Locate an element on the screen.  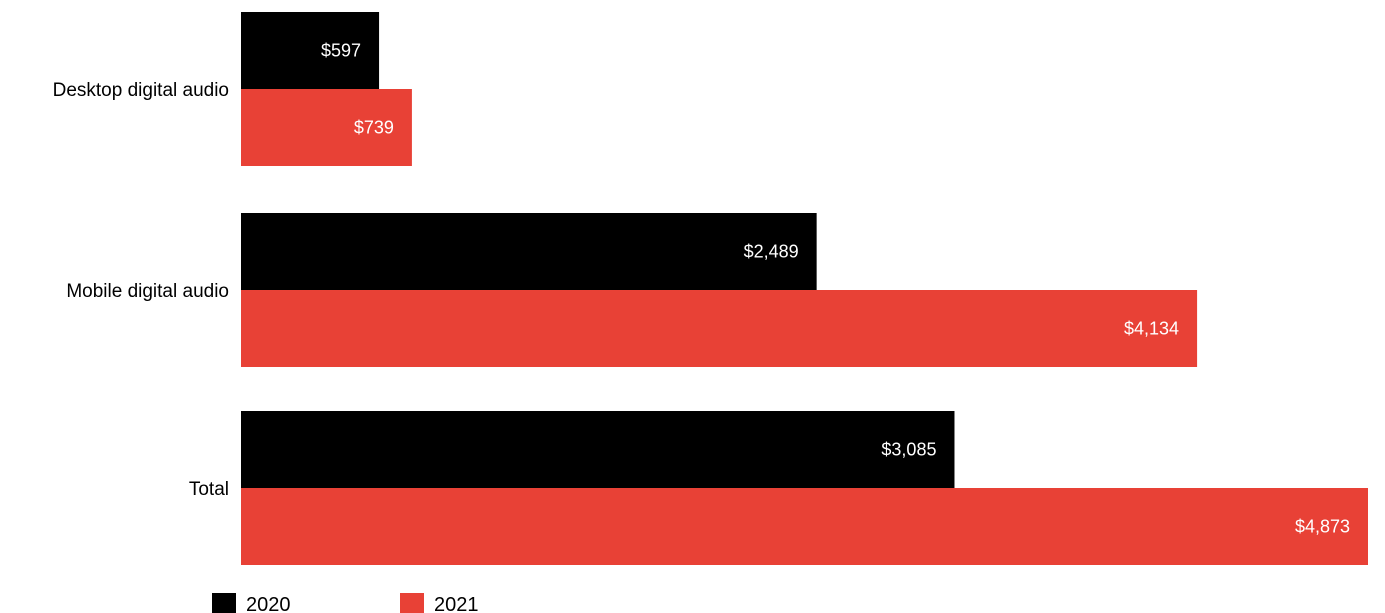
value-label-2020-0: $597 is located at coordinates (341, 51).